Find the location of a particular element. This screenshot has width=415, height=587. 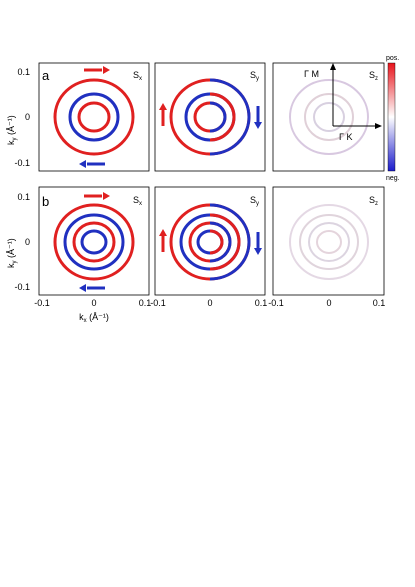

y-axis-row-b: 0.1 0 -0.1 ky (Å⁻¹) is located at coordinates (18, 242).